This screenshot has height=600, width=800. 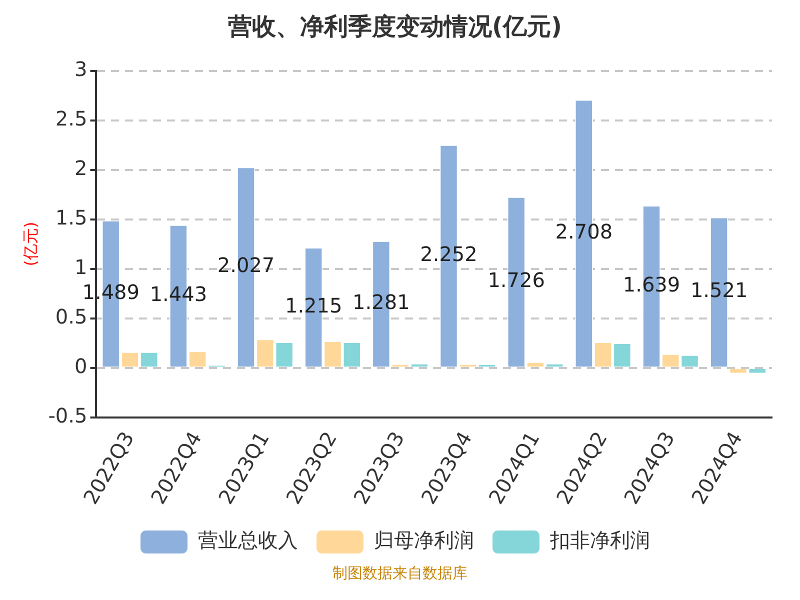 I want to click on y-tick-label: 3, so click(x=81, y=69).